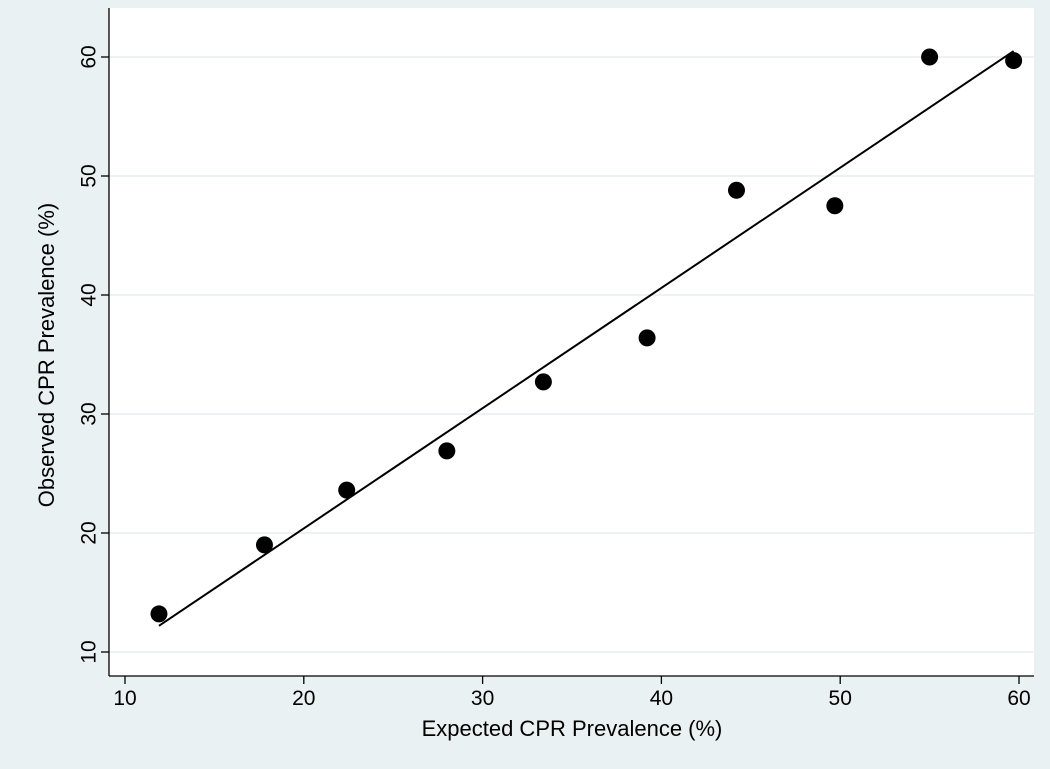 The height and width of the screenshot is (769, 1050). Describe the element at coordinates (482, 698) in the screenshot. I see `x-tick-label: 30` at that location.